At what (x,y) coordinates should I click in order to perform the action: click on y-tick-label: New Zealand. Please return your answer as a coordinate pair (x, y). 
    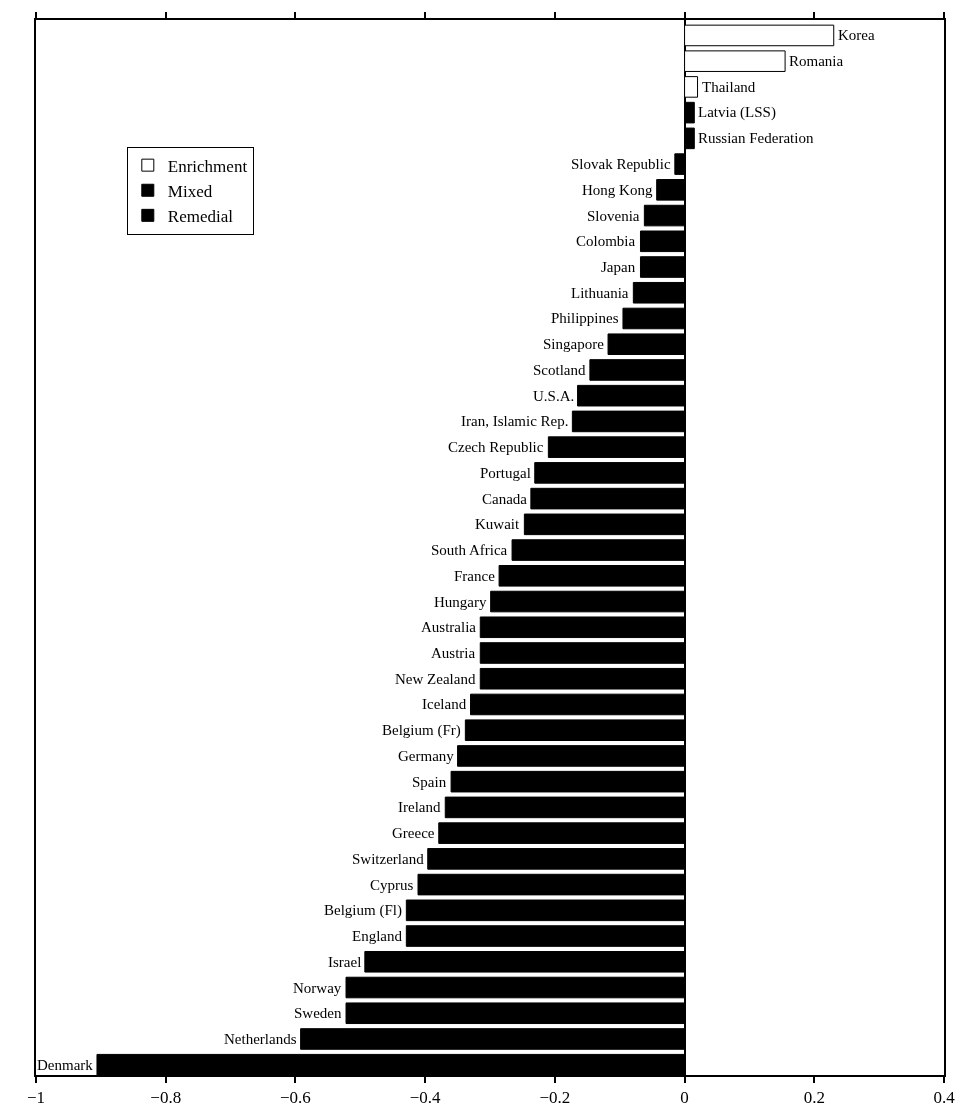
    Looking at the image, I should click on (435, 679).